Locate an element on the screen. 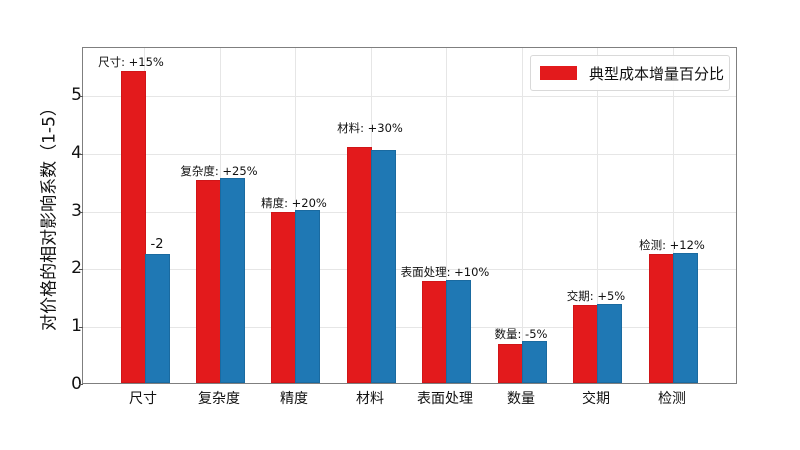 The width and height of the screenshot is (800, 450). bar-precision-red is located at coordinates (283, 297).